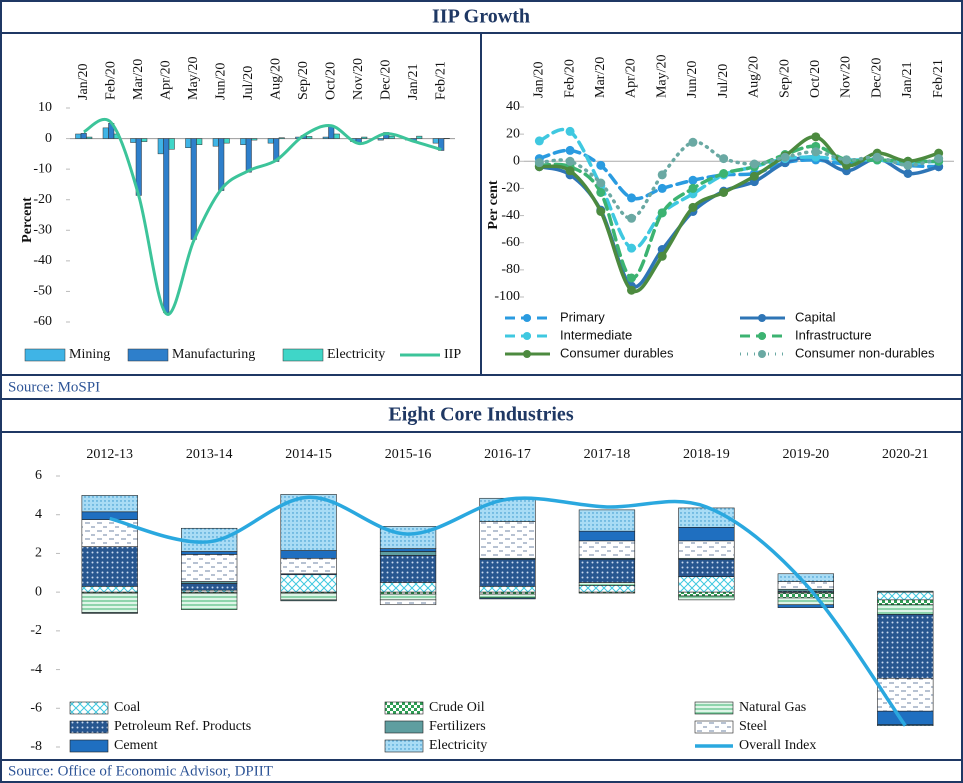 The image size is (963, 783). What do you see at coordinates (815, 79) in the screenshot?
I see `x-tick-label: Oct/20` at bounding box center [815, 79].